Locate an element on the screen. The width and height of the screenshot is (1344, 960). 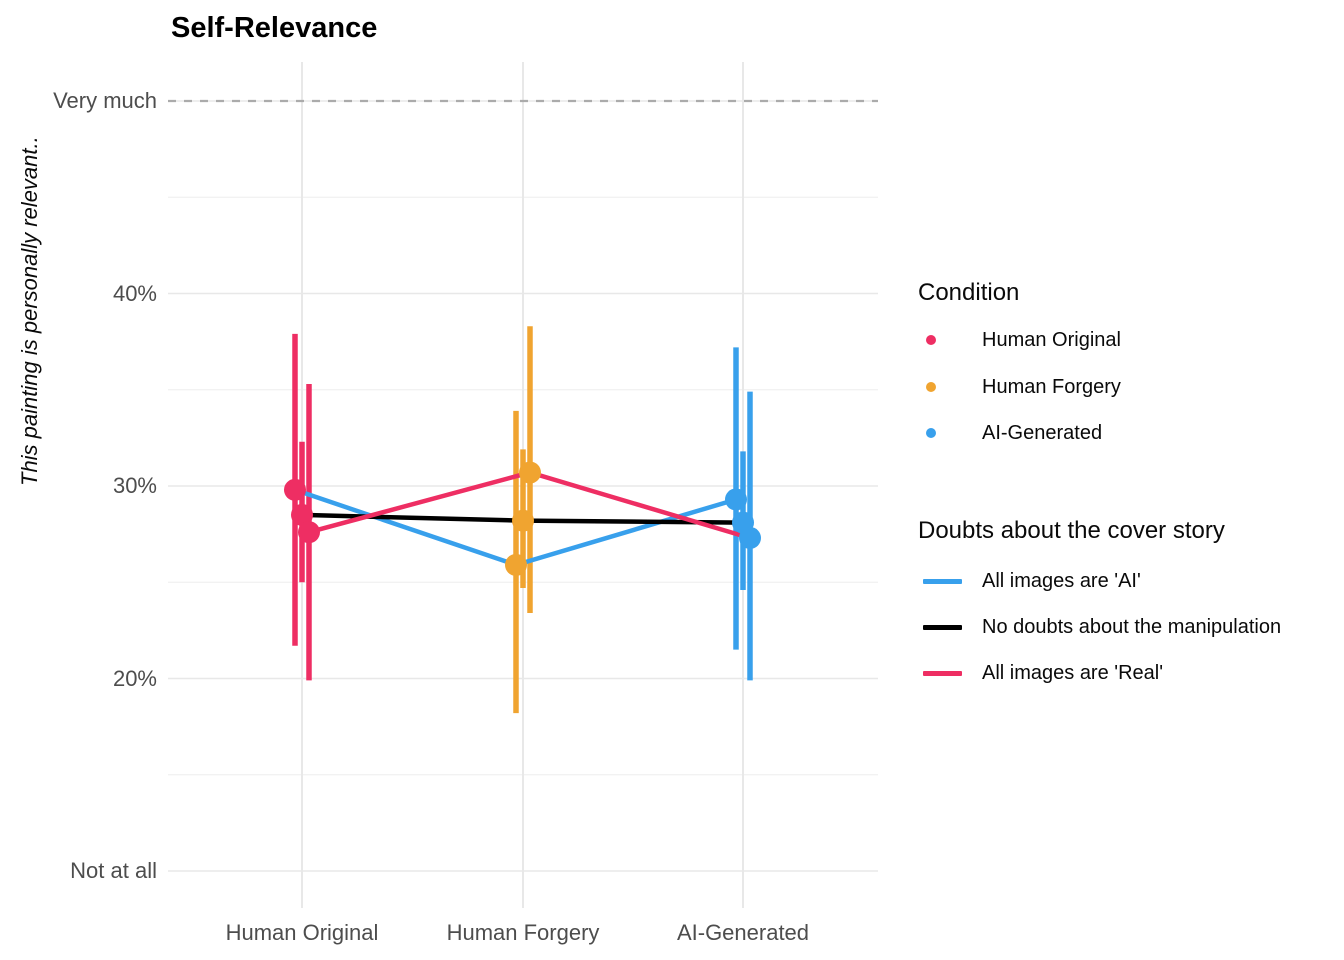
legend-item-label: AI-Generated is located at coordinates (1042, 433).